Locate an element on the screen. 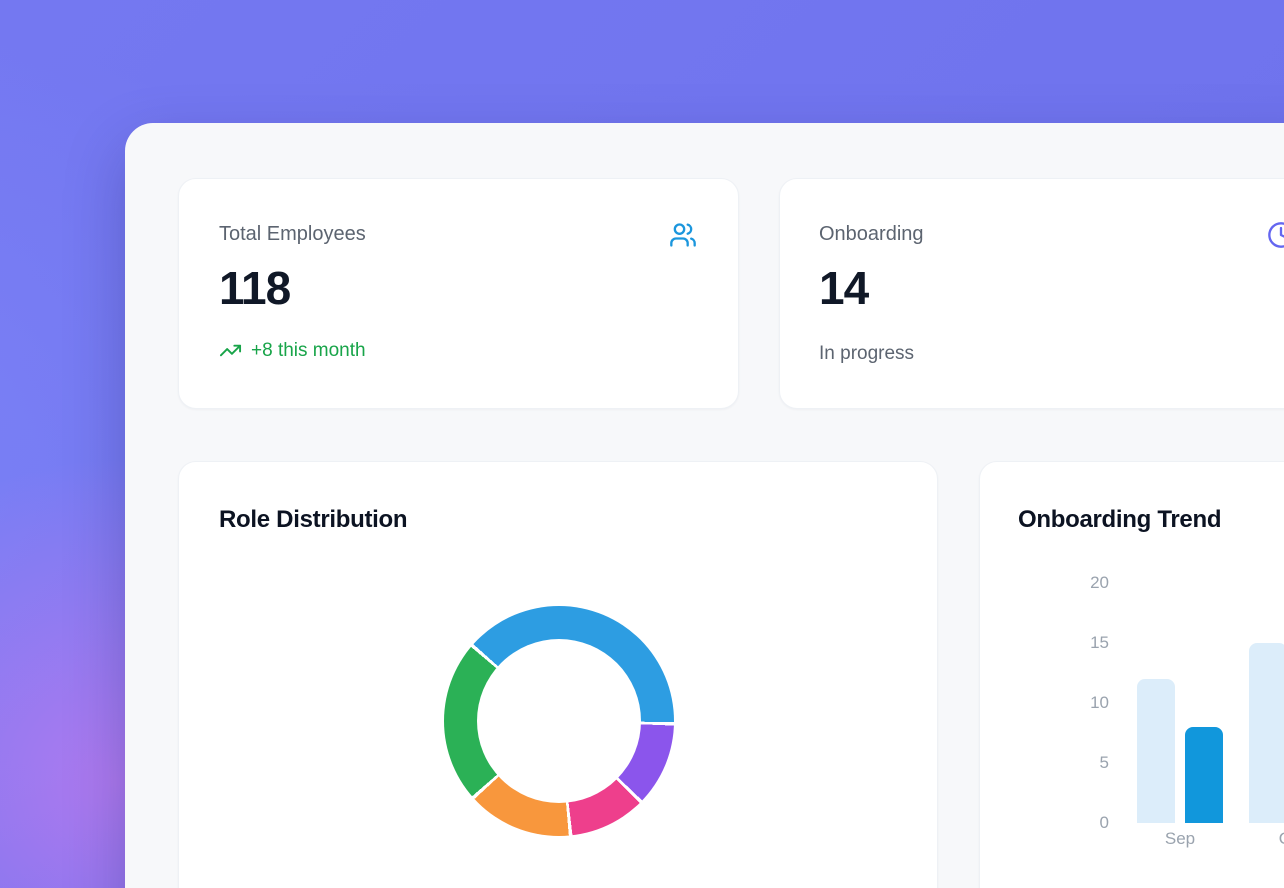 The width and height of the screenshot is (1284, 888). x-axis-label: Sep is located at coordinates (1180, 838).